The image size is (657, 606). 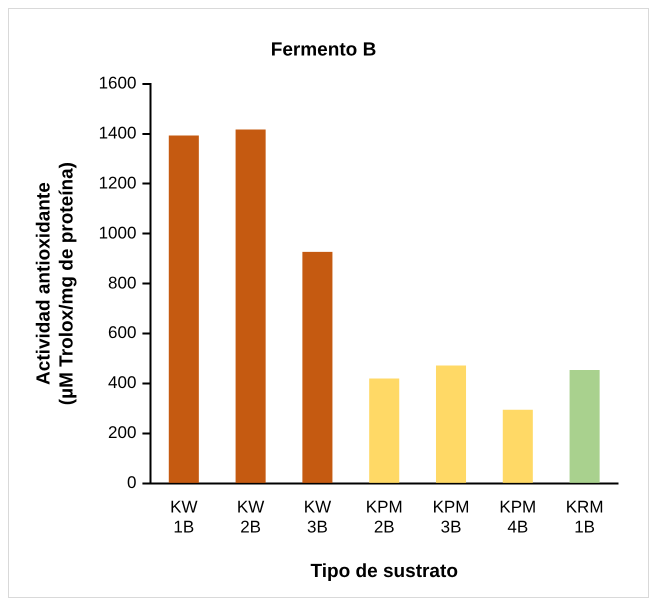 What do you see at coordinates (585, 517) in the screenshot?
I see `x-tick-label: KRM 1B` at bounding box center [585, 517].